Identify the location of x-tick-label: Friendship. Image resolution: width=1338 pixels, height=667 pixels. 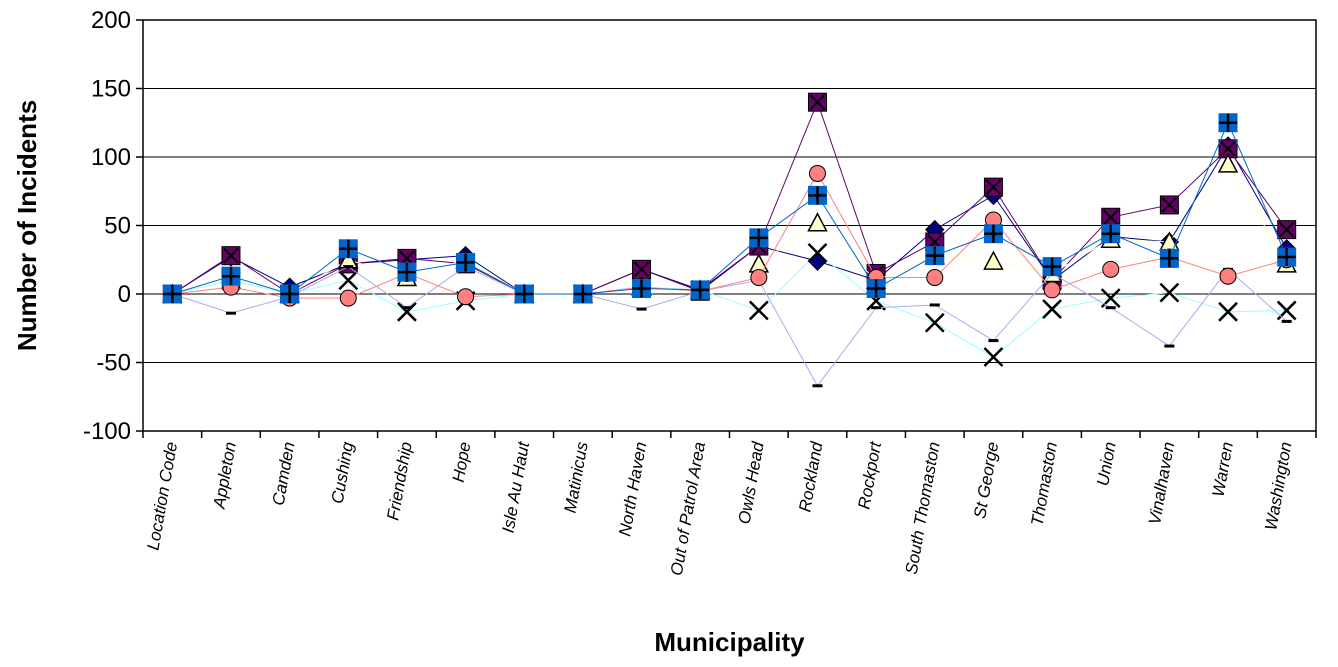
(399, 480).